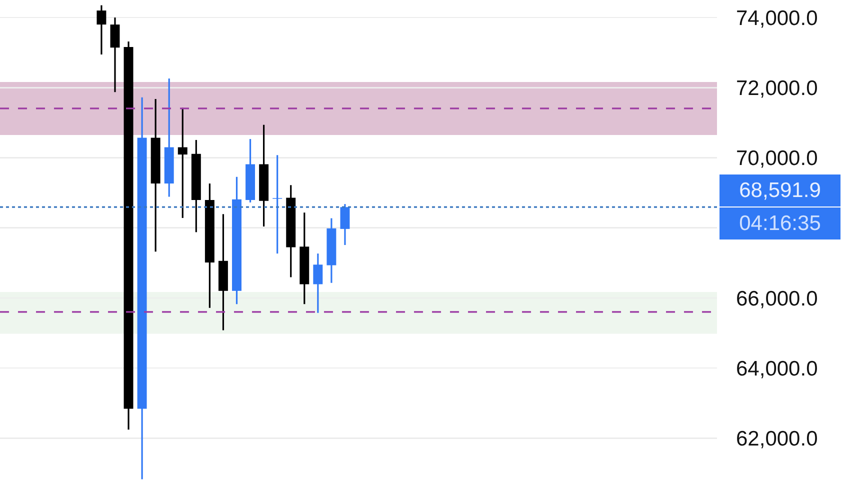 This screenshot has width=857, height=482. I want to click on y-tick-label: 70,000.0, so click(777, 158).